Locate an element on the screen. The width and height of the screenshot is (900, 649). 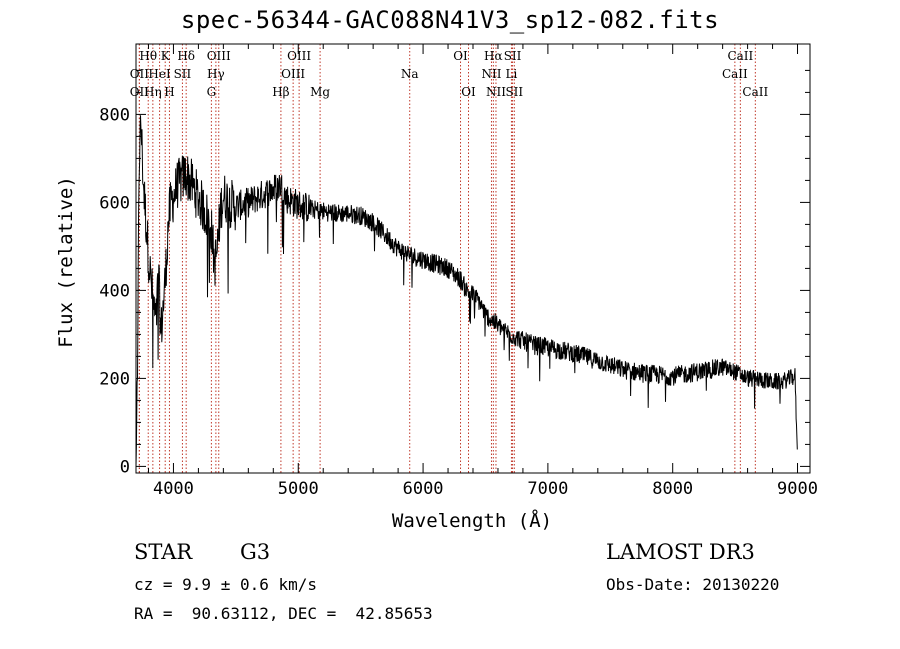
chart-title: spec-56344-GAC088N41V3_sp12-082.fits is located at coordinates (450, 20).